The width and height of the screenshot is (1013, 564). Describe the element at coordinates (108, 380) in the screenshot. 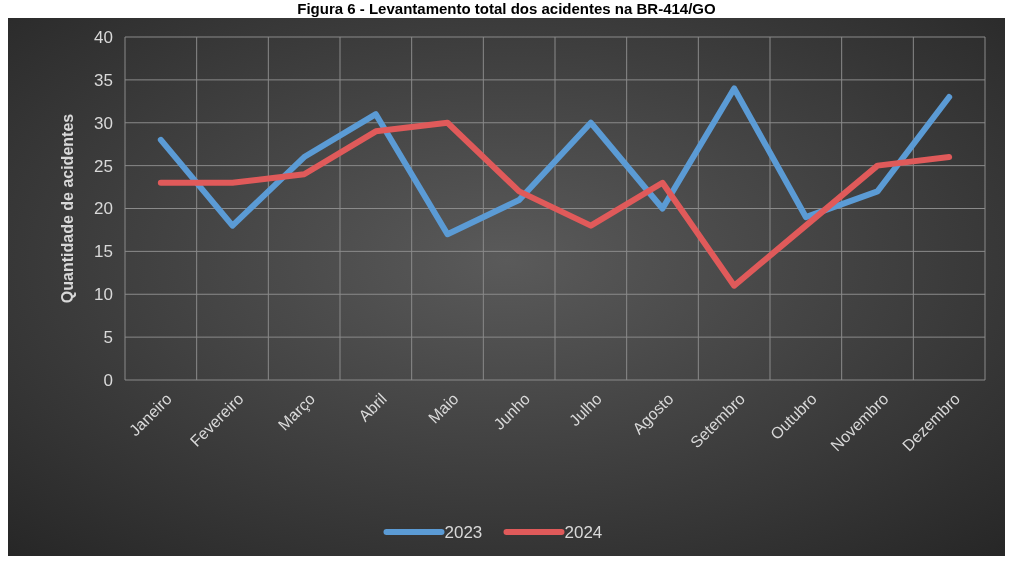

I see `y-tick-label: 0` at that location.